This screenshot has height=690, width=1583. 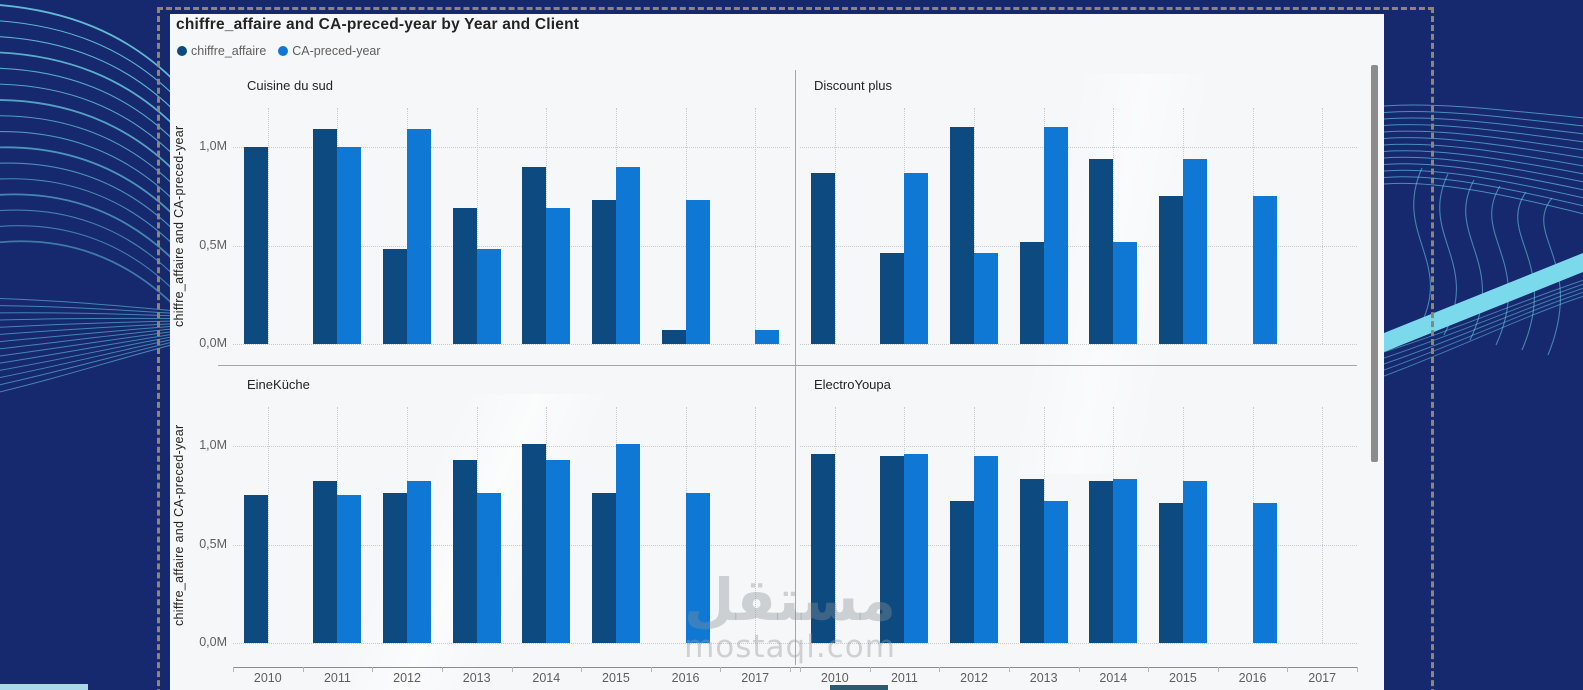 What do you see at coordinates (329, 51) in the screenshot?
I see `legend-item-ca-preced-year: CA-preced-year` at bounding box center [329, 51].